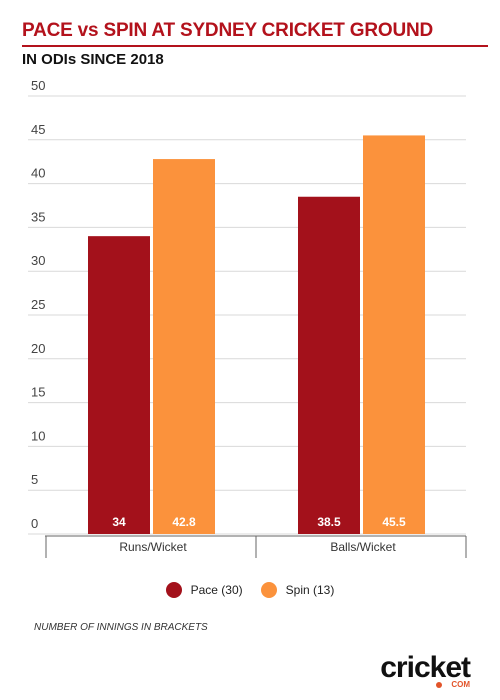 The image size is (500, 700). I want to click on y-tick-label: 30, so click(38, 260).